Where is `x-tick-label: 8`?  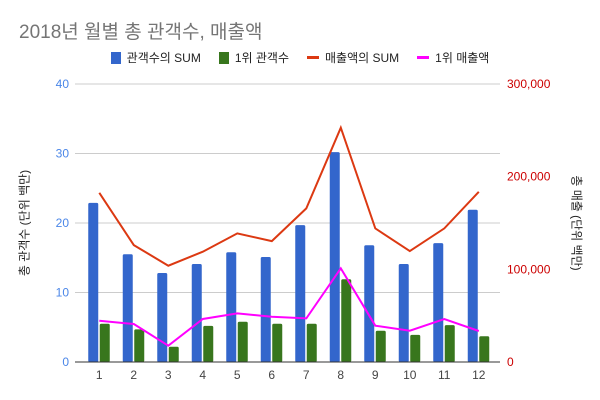
x-tick-label: 8 is located at coordinates (340, 375).